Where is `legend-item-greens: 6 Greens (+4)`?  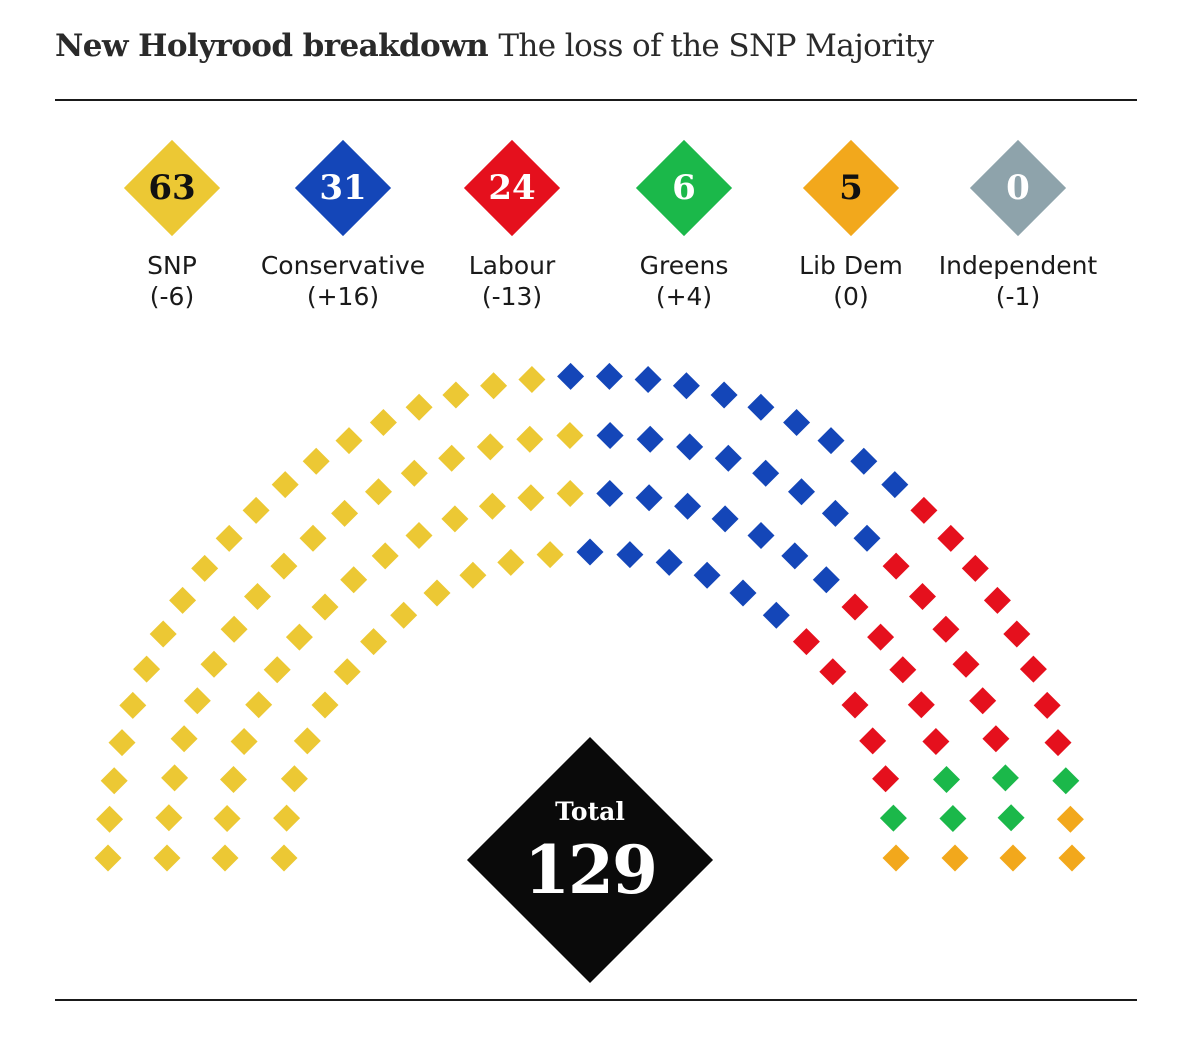 legend-item-greens: 6 Greens (+4) is located at coordinates (684, 225).